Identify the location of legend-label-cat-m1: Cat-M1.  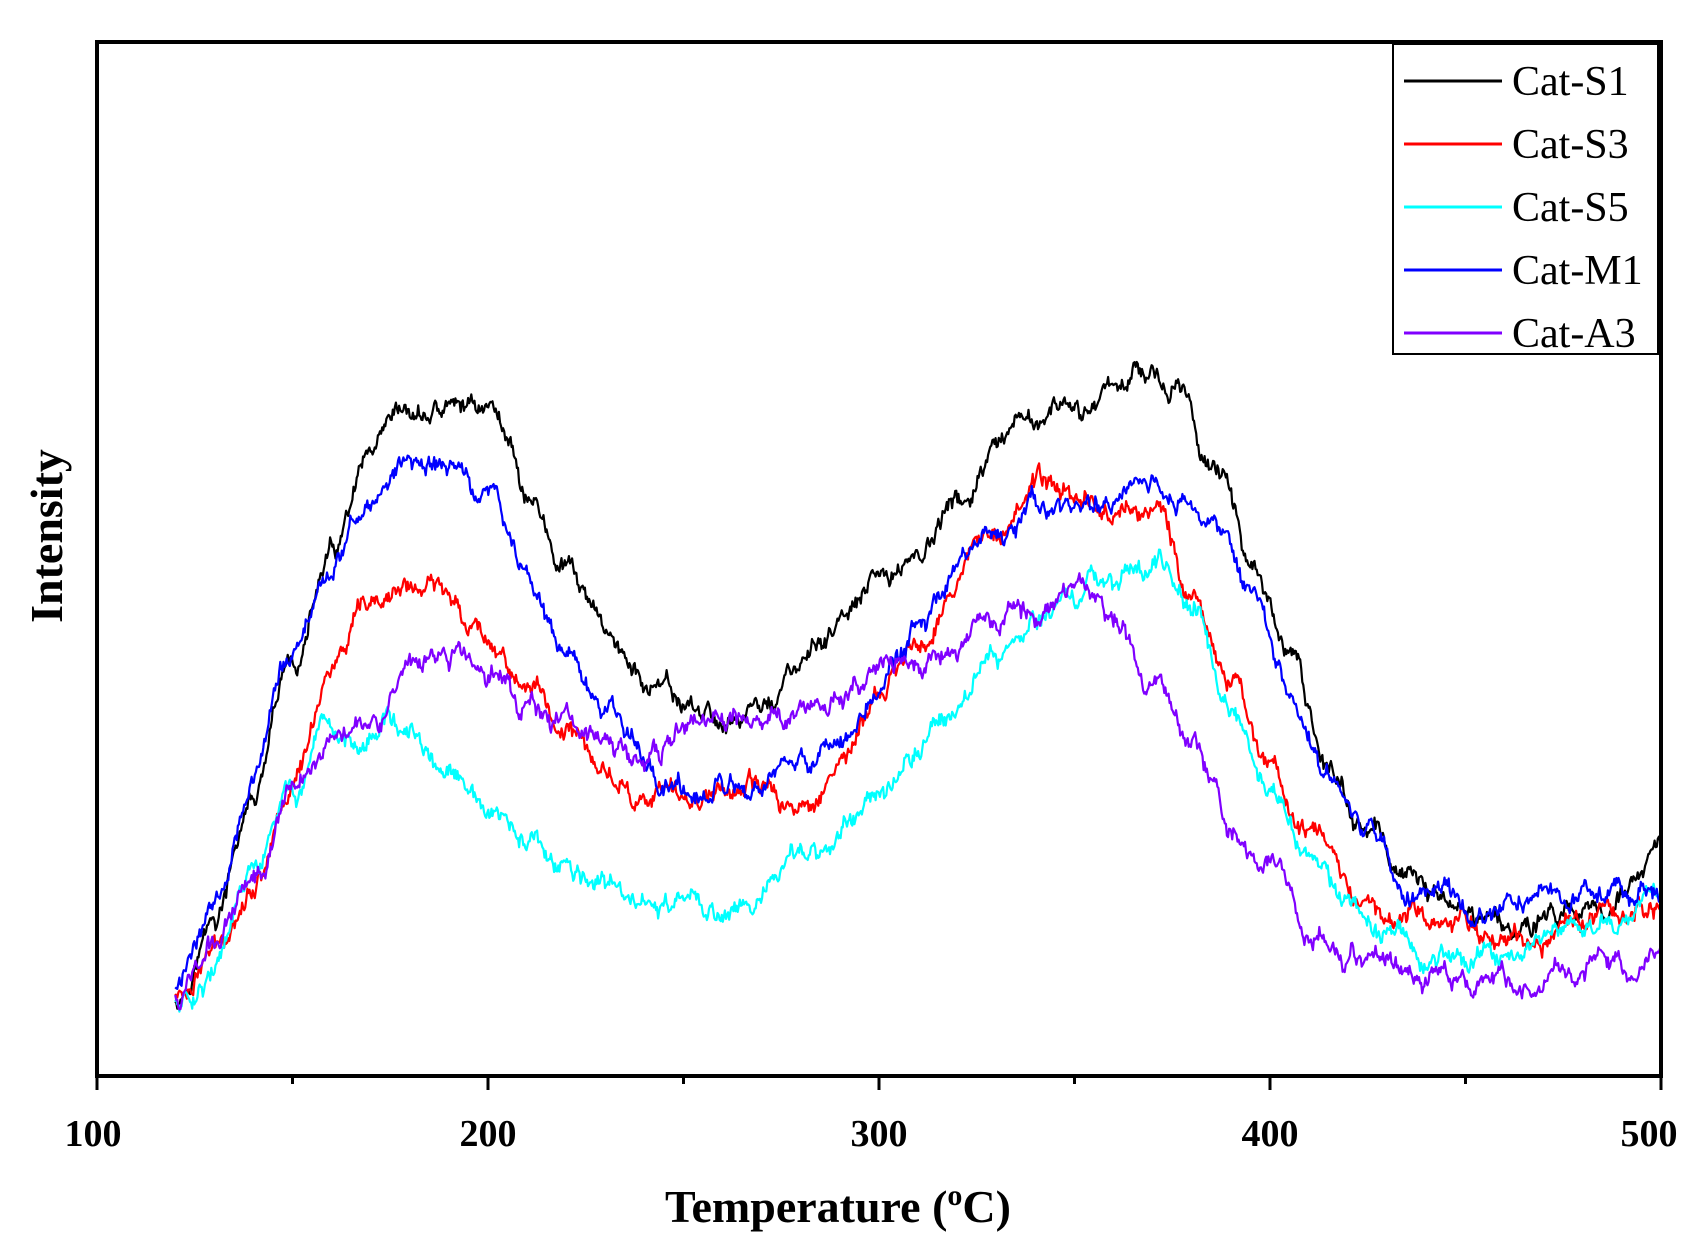
(1577, 271).